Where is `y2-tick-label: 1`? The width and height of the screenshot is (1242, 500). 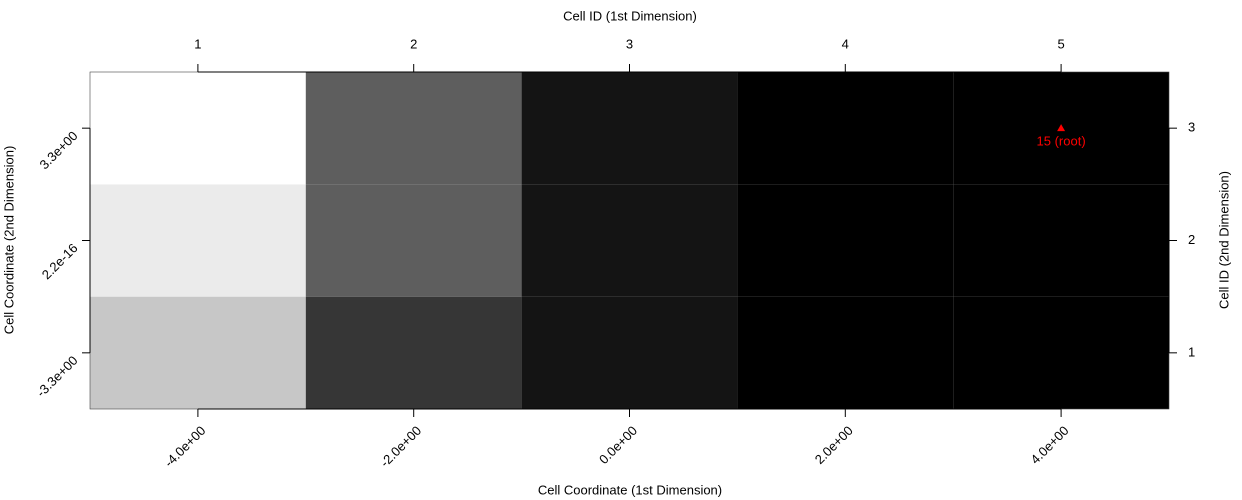
y2-tick-label: 1 is located at coordinates (1191, 351).